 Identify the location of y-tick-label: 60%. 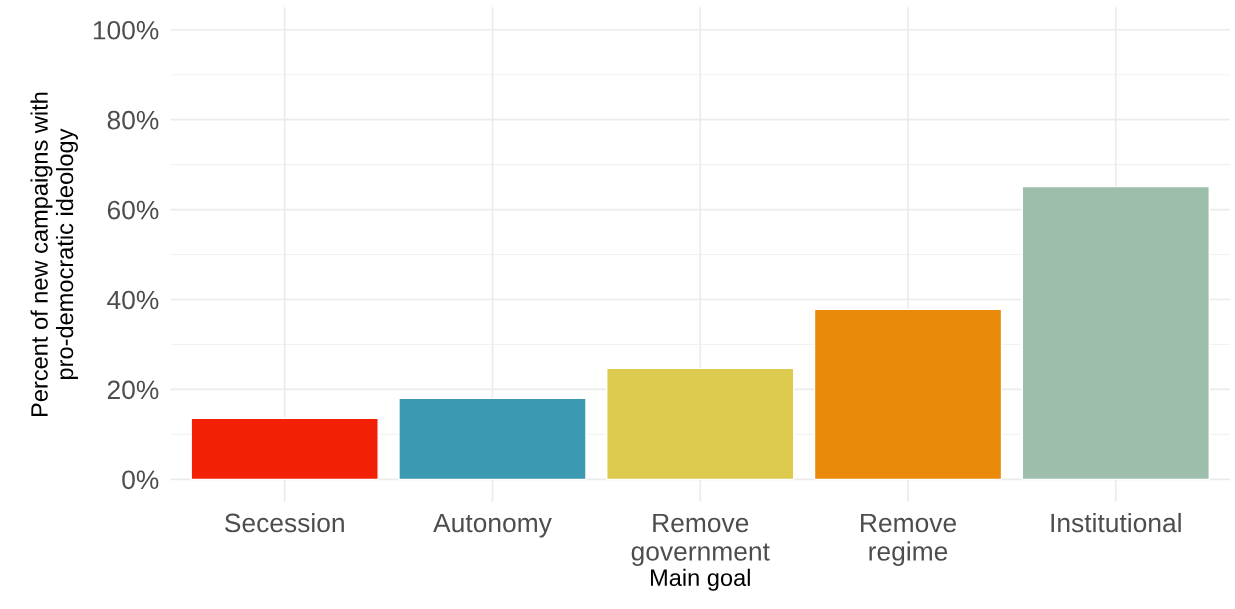
(133, 210).